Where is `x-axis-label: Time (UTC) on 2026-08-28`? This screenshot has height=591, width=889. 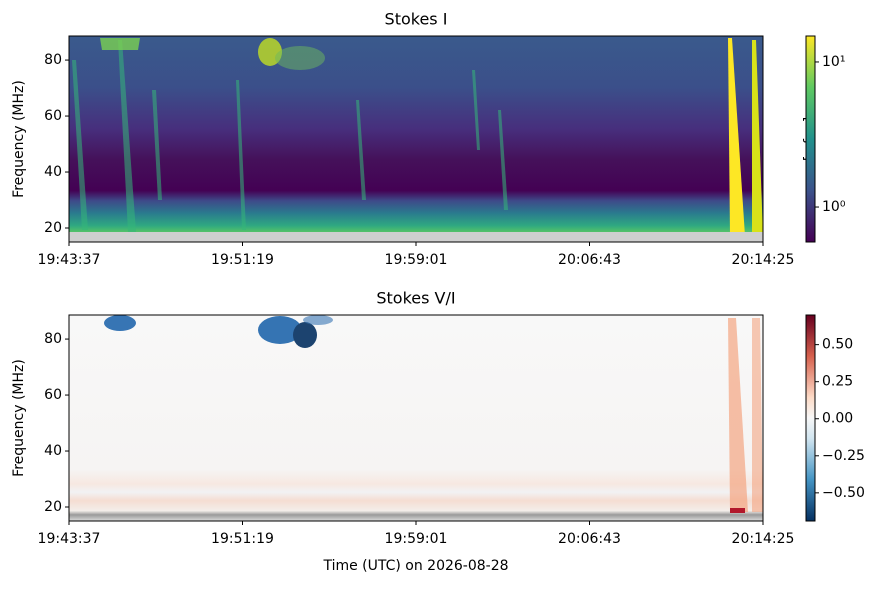 x-axis-label: Time (UTC) on 2026-08-28 is located at coordinates (415, 566).